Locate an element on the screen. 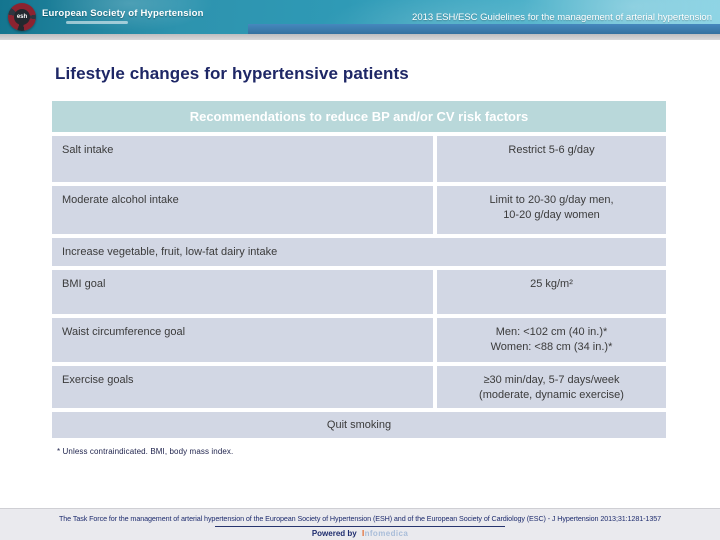 The image size is (720, 540). row-value-line: Limit to 20-30 g/day men, is located at coordinates (551, 200).